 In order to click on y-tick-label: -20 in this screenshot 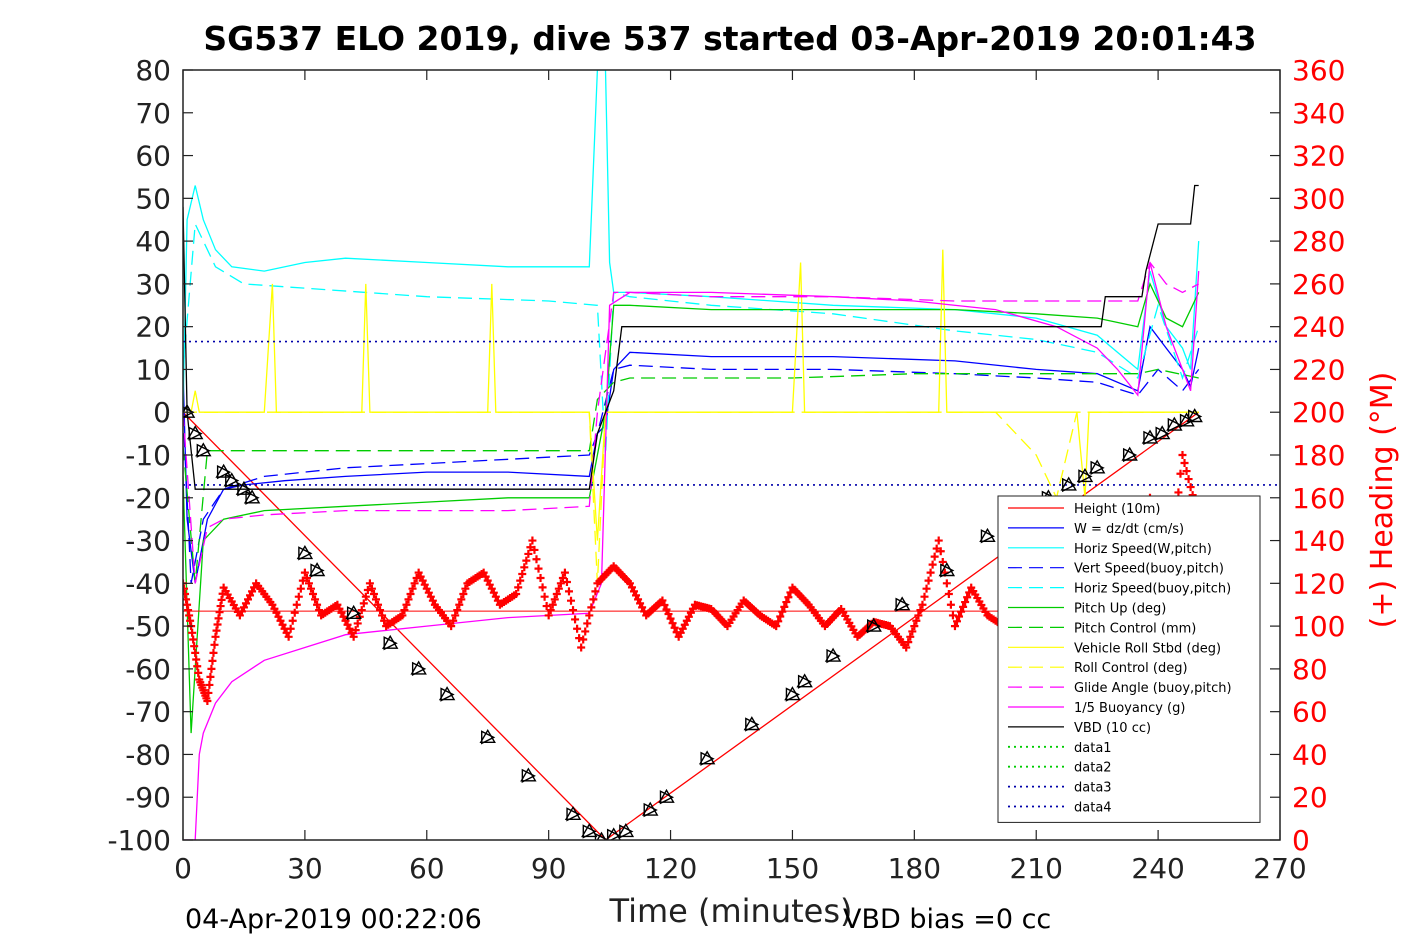, I will do `click(148, 498)`.